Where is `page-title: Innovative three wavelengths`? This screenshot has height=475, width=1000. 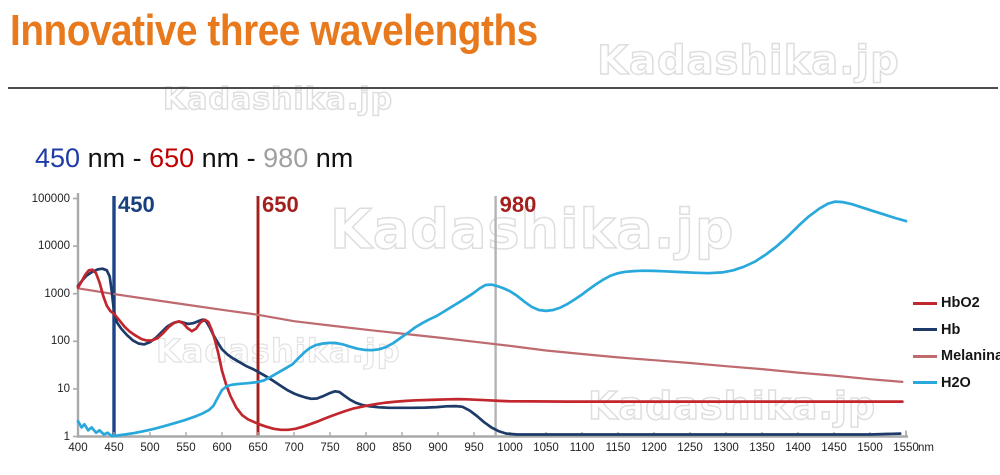 page-title: Innovative three wavelengths is located at coordinates (274, 30).